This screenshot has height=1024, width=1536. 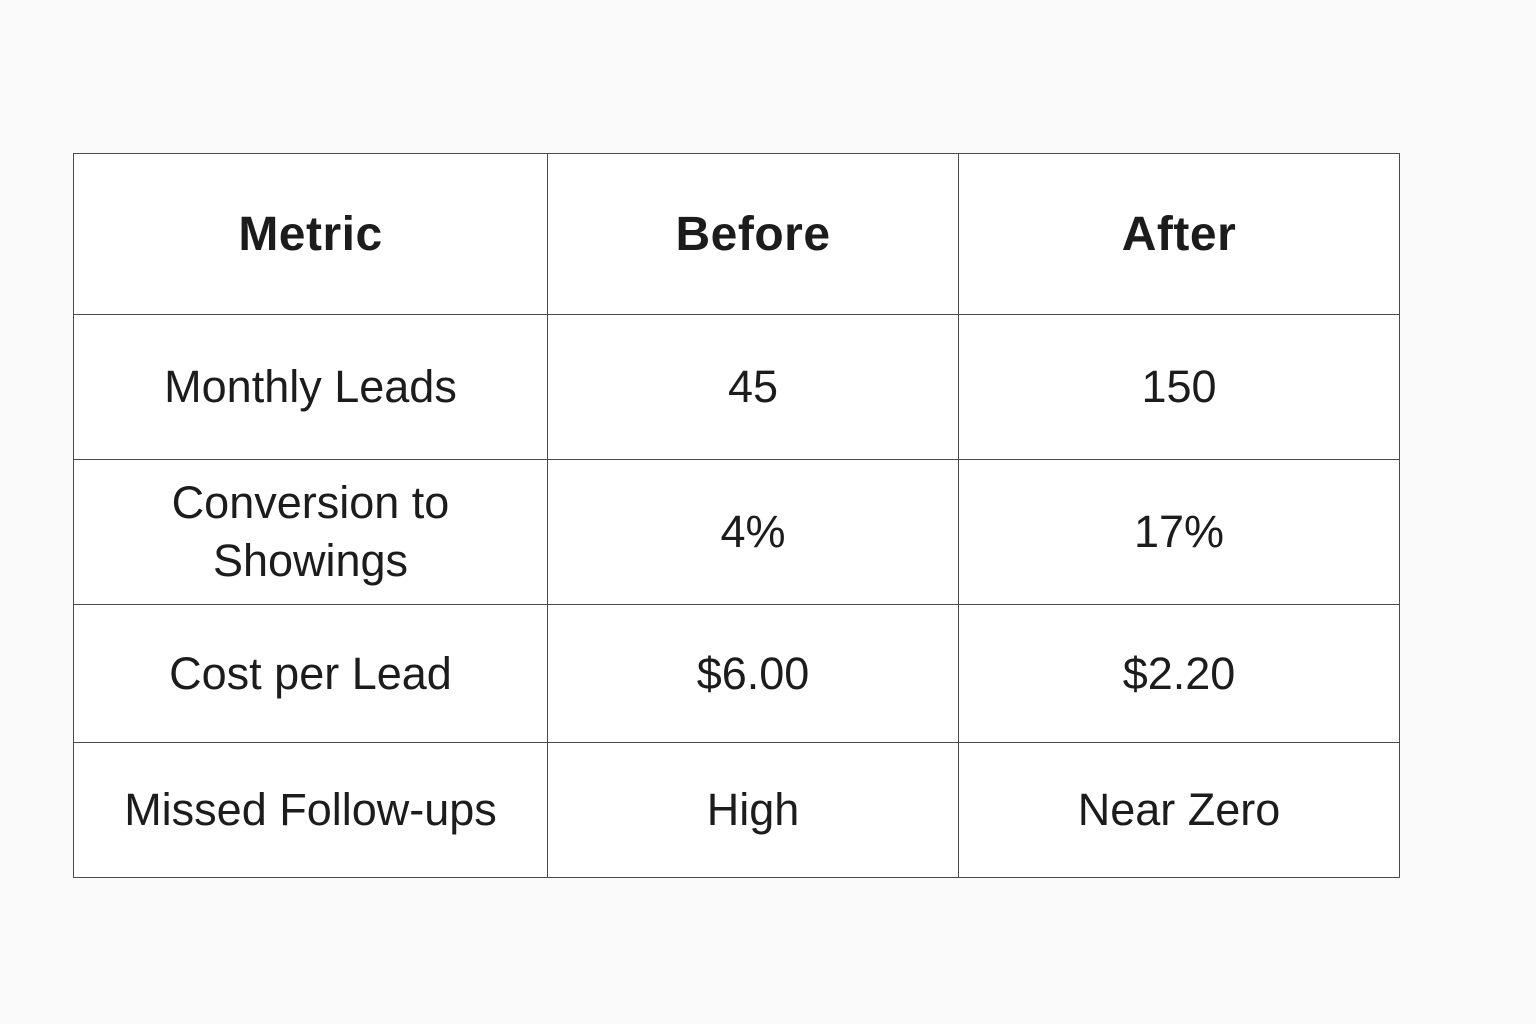 I want to click on table-row: Missed Follow-ups High Near Zero, so click(x=736, y=810).